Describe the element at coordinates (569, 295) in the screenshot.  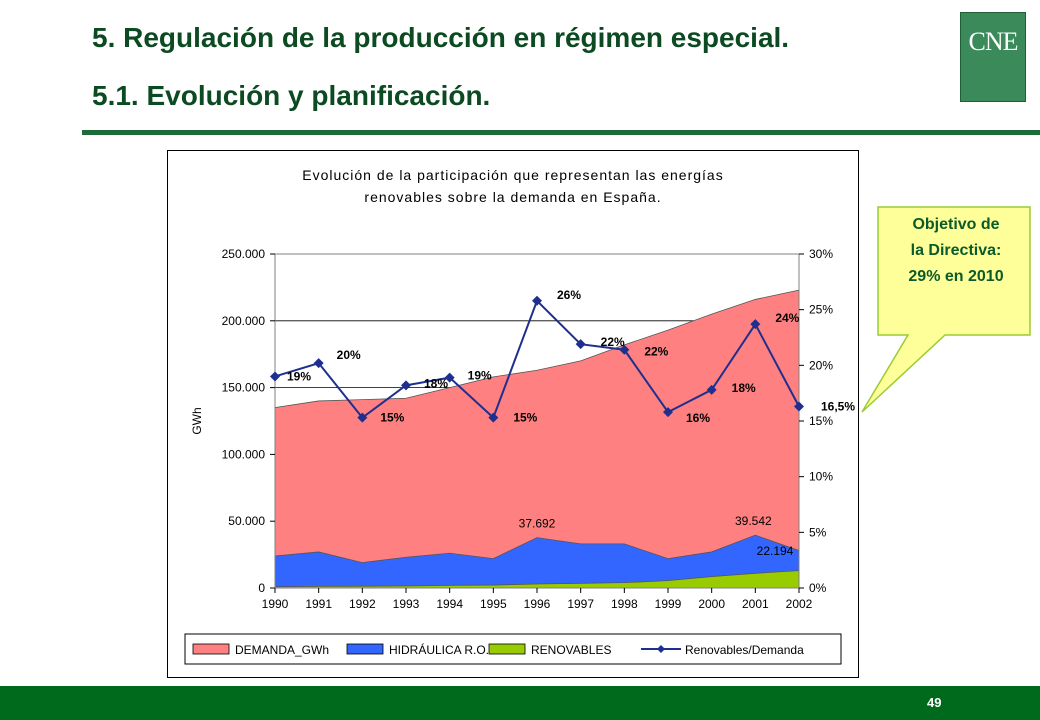
I see `ratio-point-label: 26%` at that location.